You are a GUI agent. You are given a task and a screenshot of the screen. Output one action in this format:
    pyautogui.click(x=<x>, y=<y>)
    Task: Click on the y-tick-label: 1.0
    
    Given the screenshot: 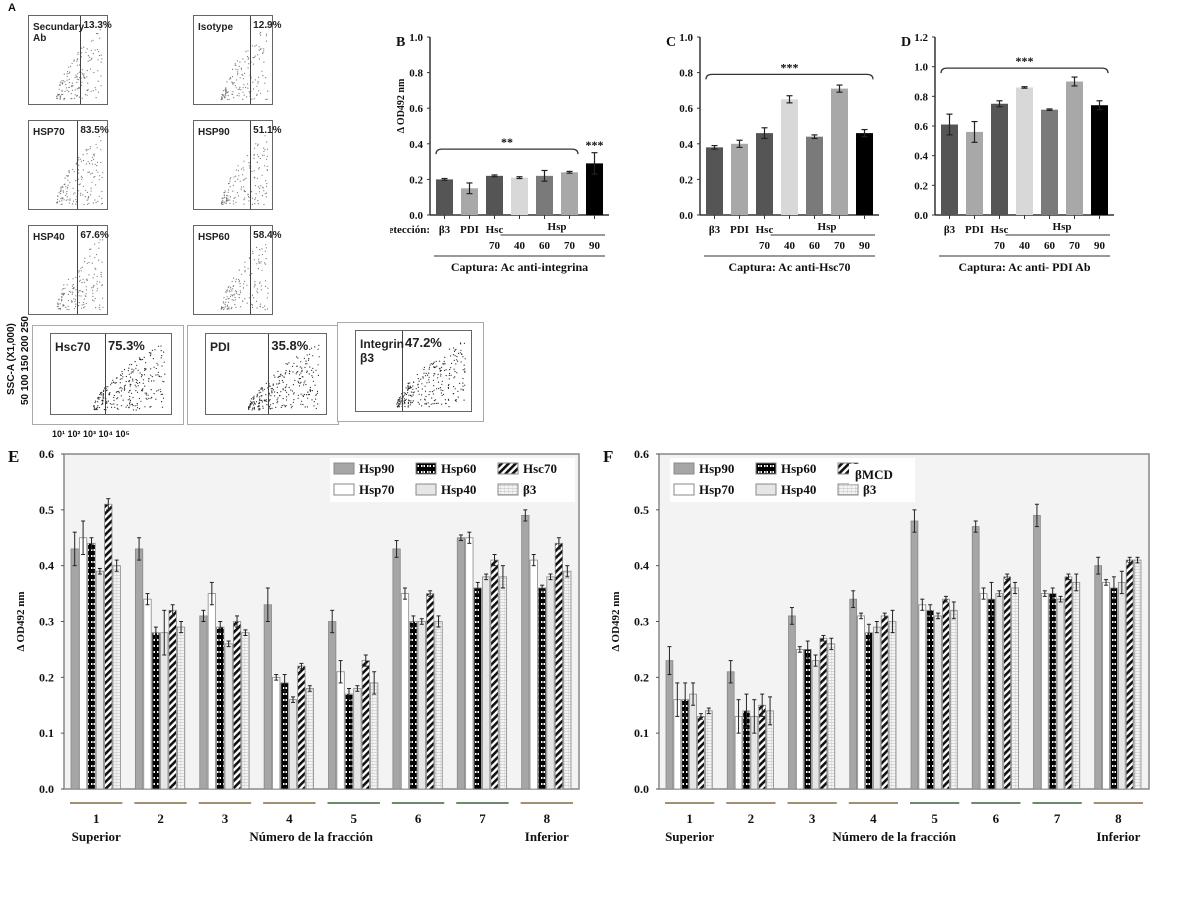 What is the action you would take?
    pyautogui.click(x=686, y=38)
    